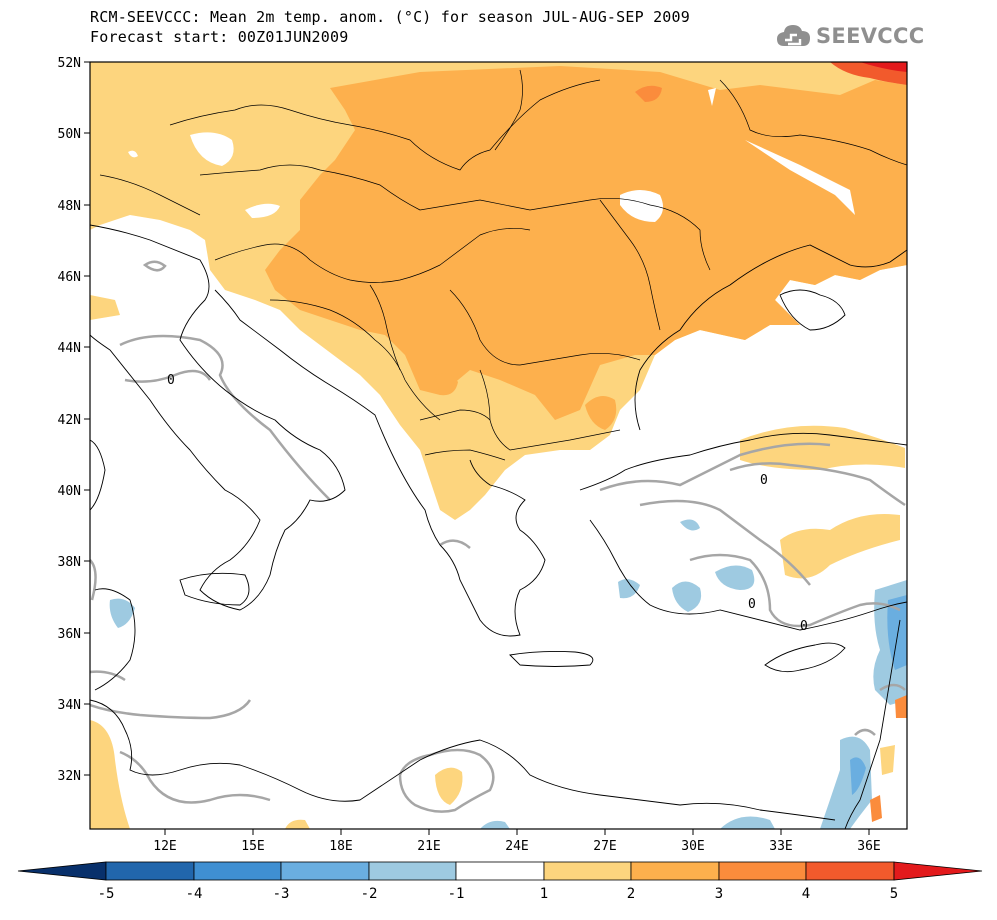 This screenshot has height=920, width=997. Describe the element at coordinates (194, 894) in the screenshot. I see `colorbar-tick-label: -4` at that location.